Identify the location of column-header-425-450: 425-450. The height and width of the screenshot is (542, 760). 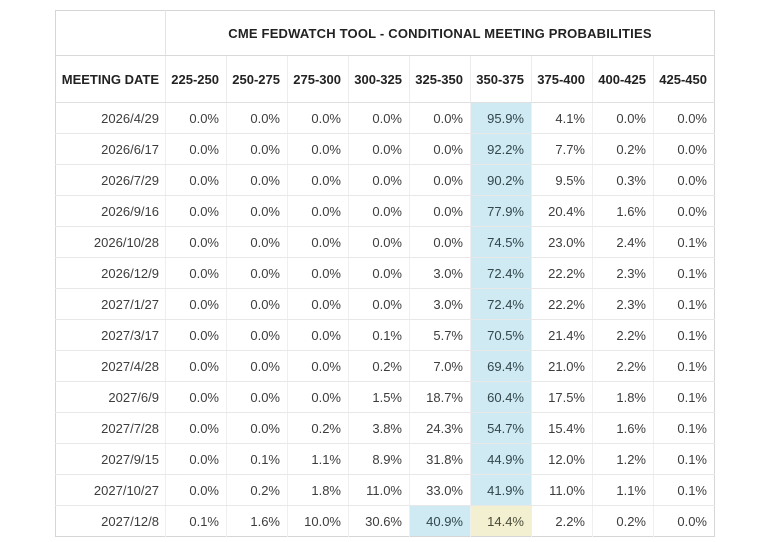
(684, 79).